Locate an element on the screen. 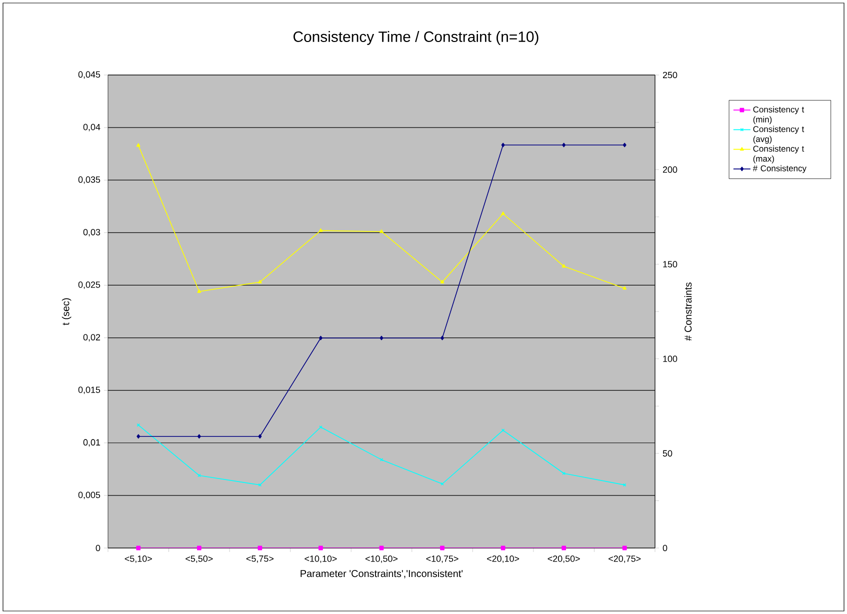 The image size is (847, 614). legend-label: # Consistency is located at coordinates (779, 169).